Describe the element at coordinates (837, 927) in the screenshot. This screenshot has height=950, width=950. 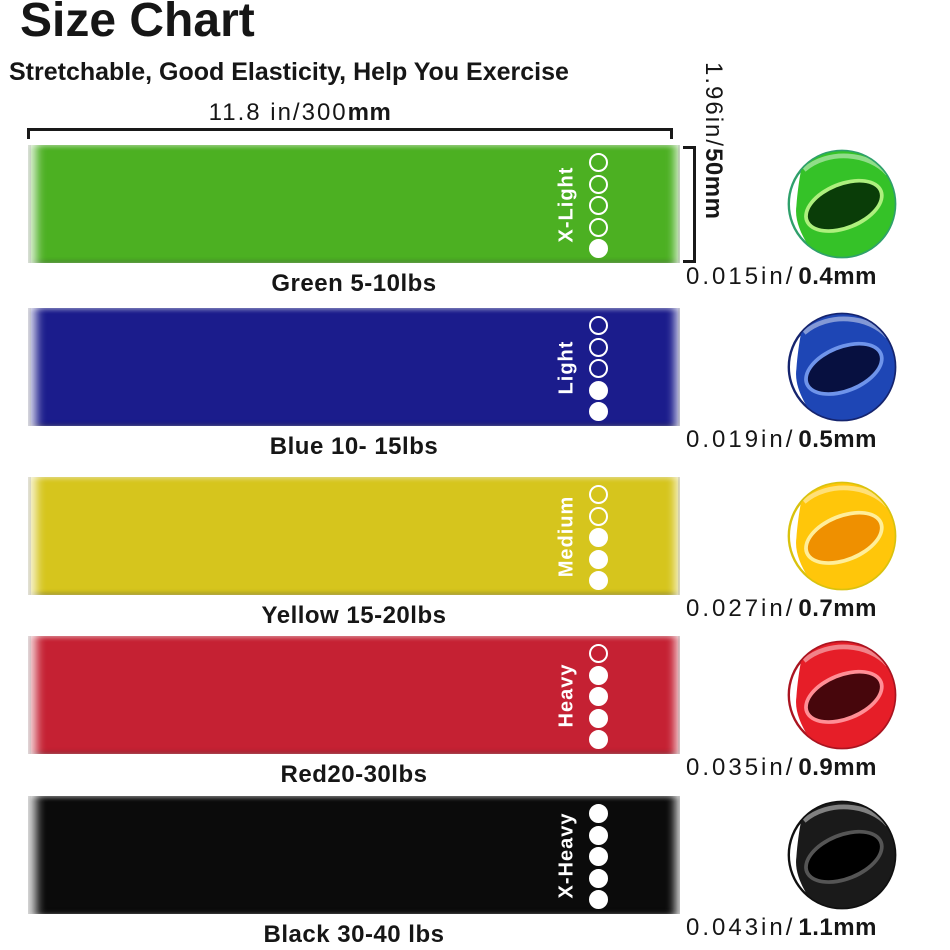
I see `thickness-mm: 1.1mm` at that location.